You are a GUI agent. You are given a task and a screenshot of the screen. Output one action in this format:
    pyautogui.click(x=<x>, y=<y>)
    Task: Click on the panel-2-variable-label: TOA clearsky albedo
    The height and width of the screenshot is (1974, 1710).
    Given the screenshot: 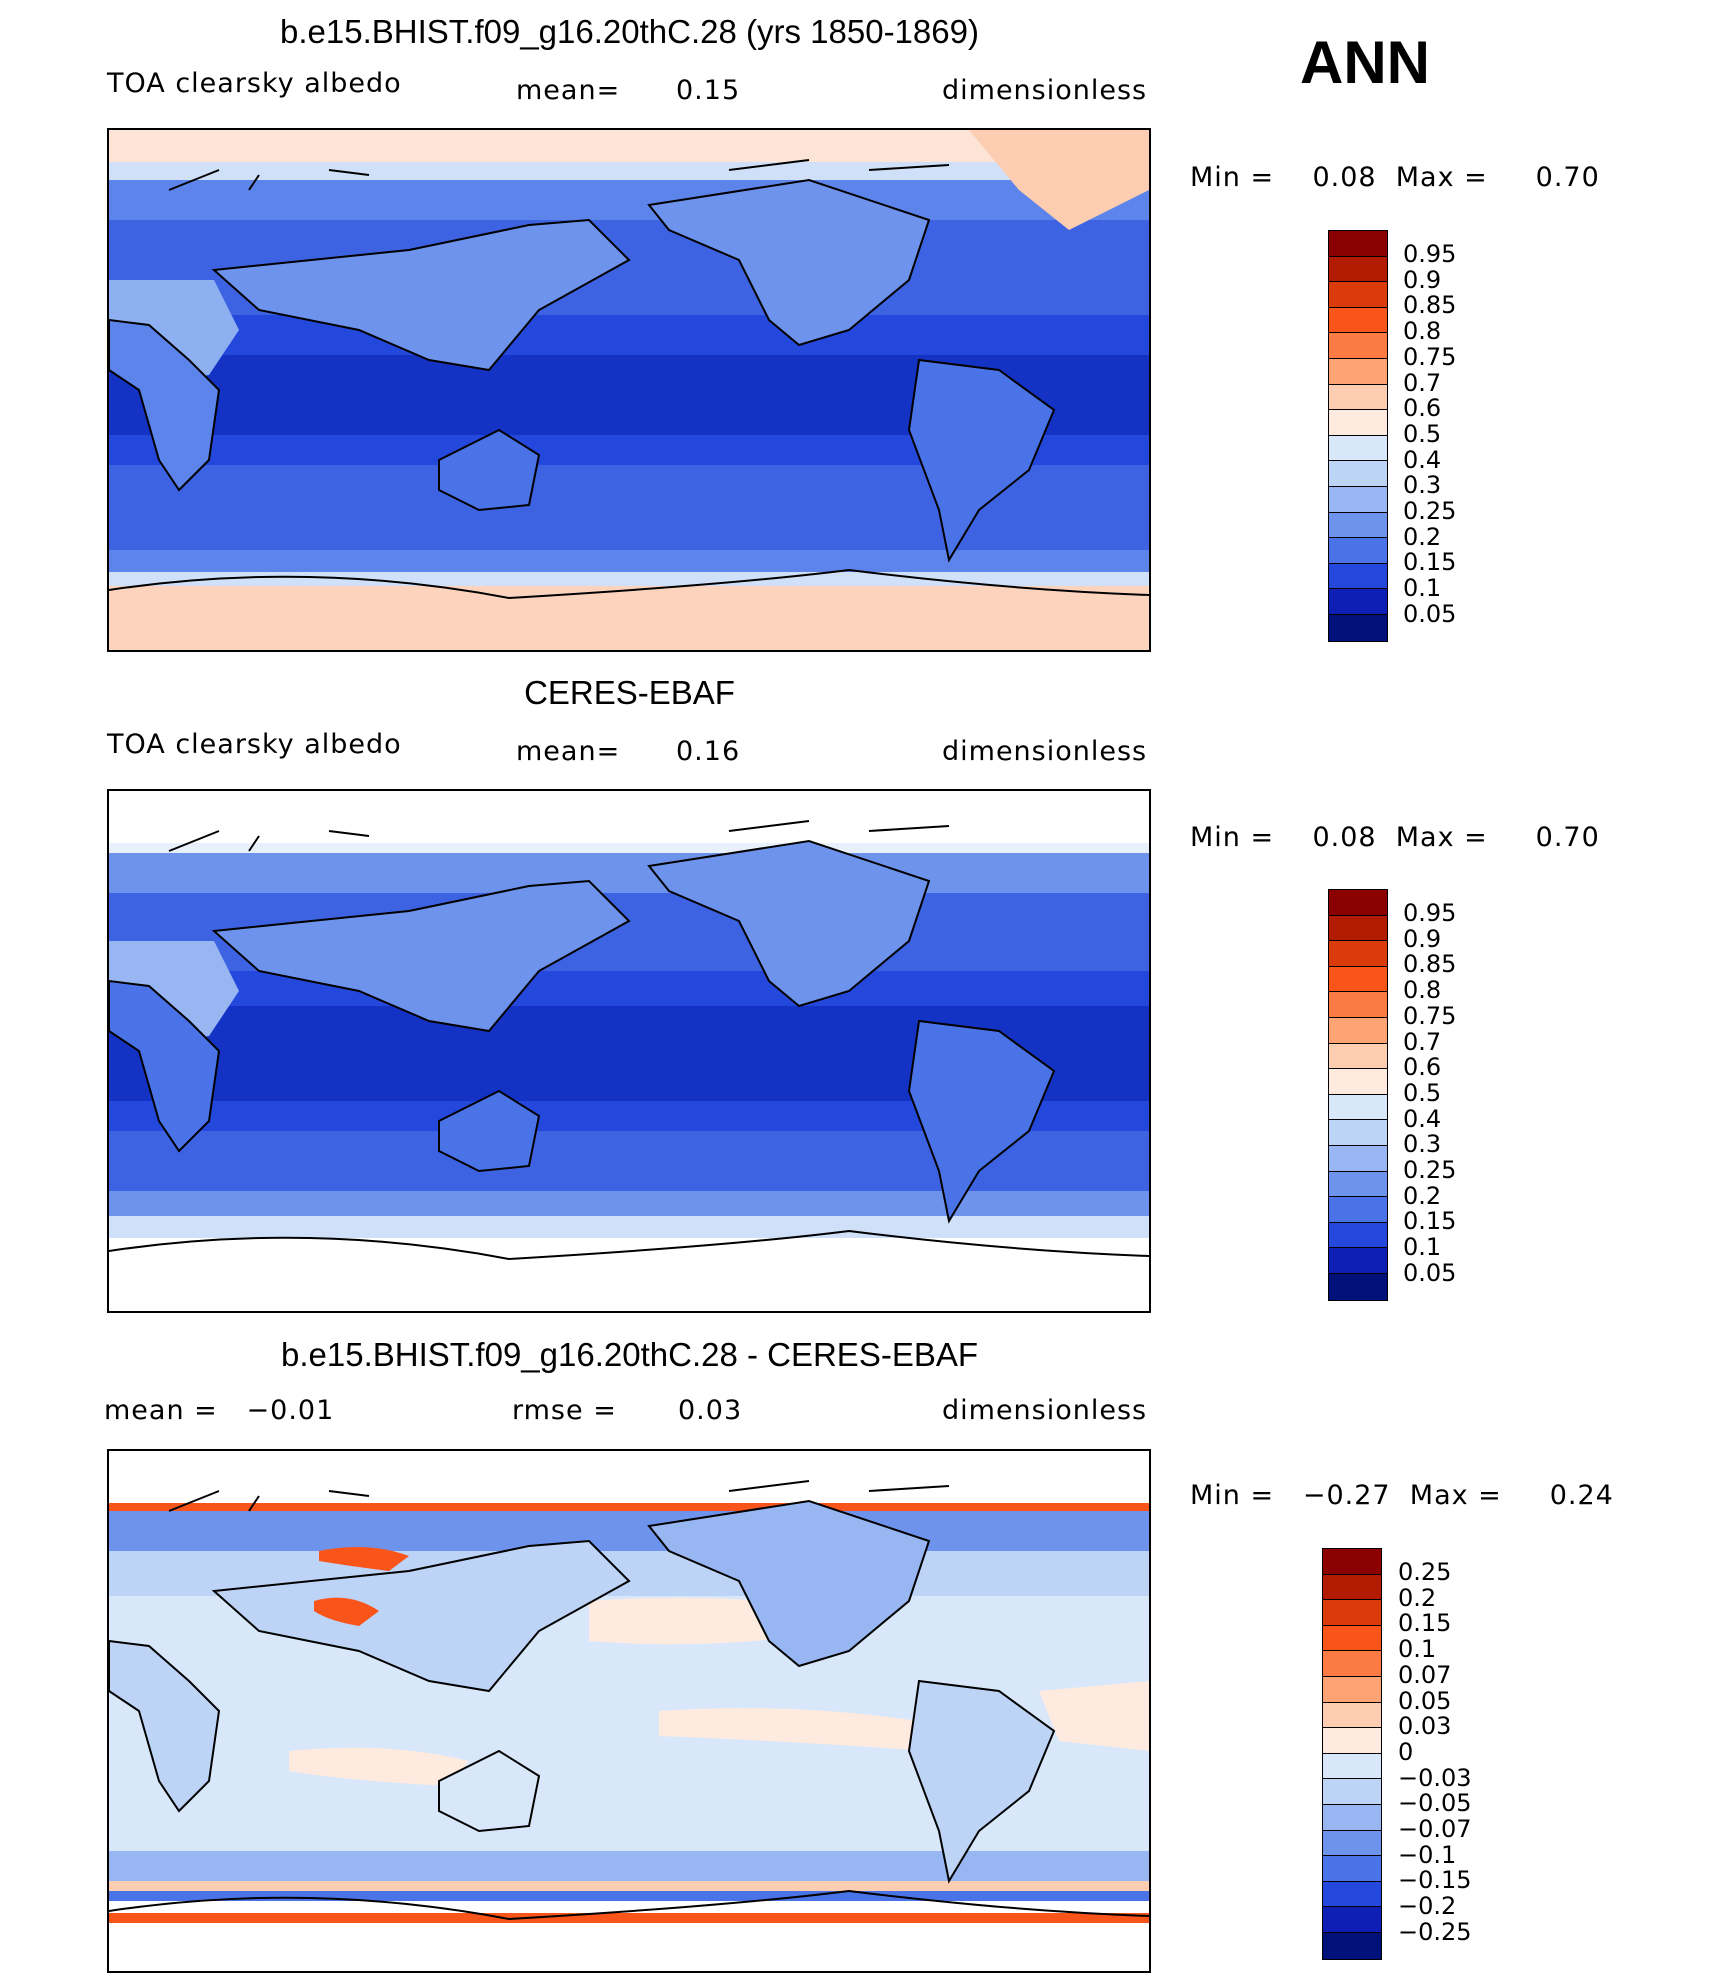 What is the action you would take?
    pyautogui.click(x=254, y=744)
    